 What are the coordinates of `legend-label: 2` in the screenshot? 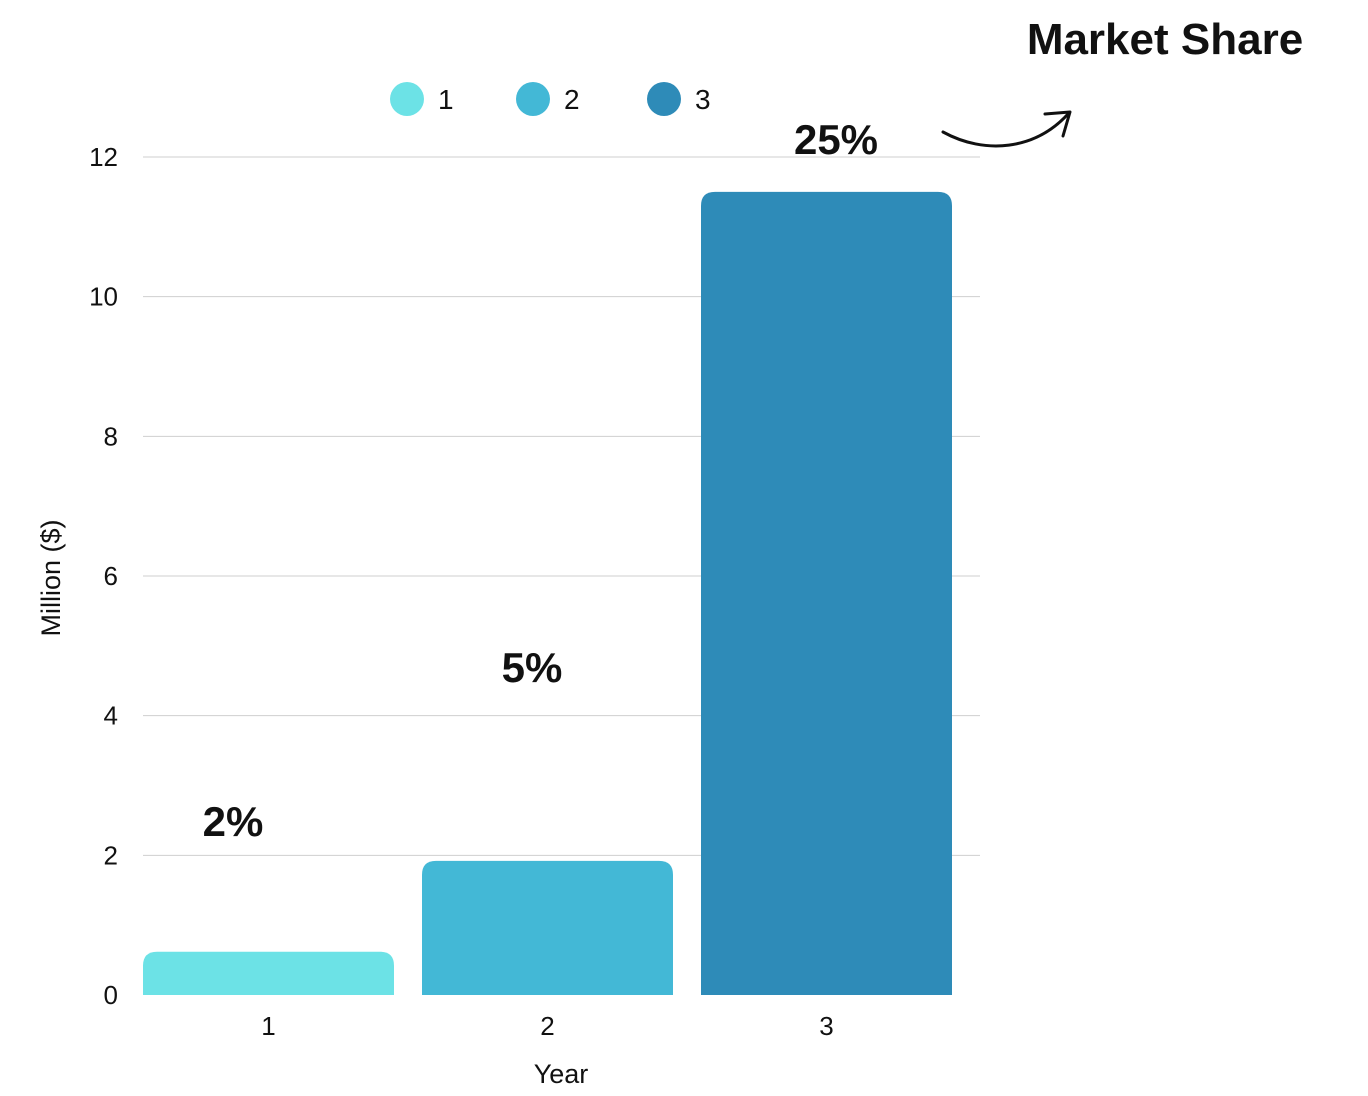 It's located at (572, 99).